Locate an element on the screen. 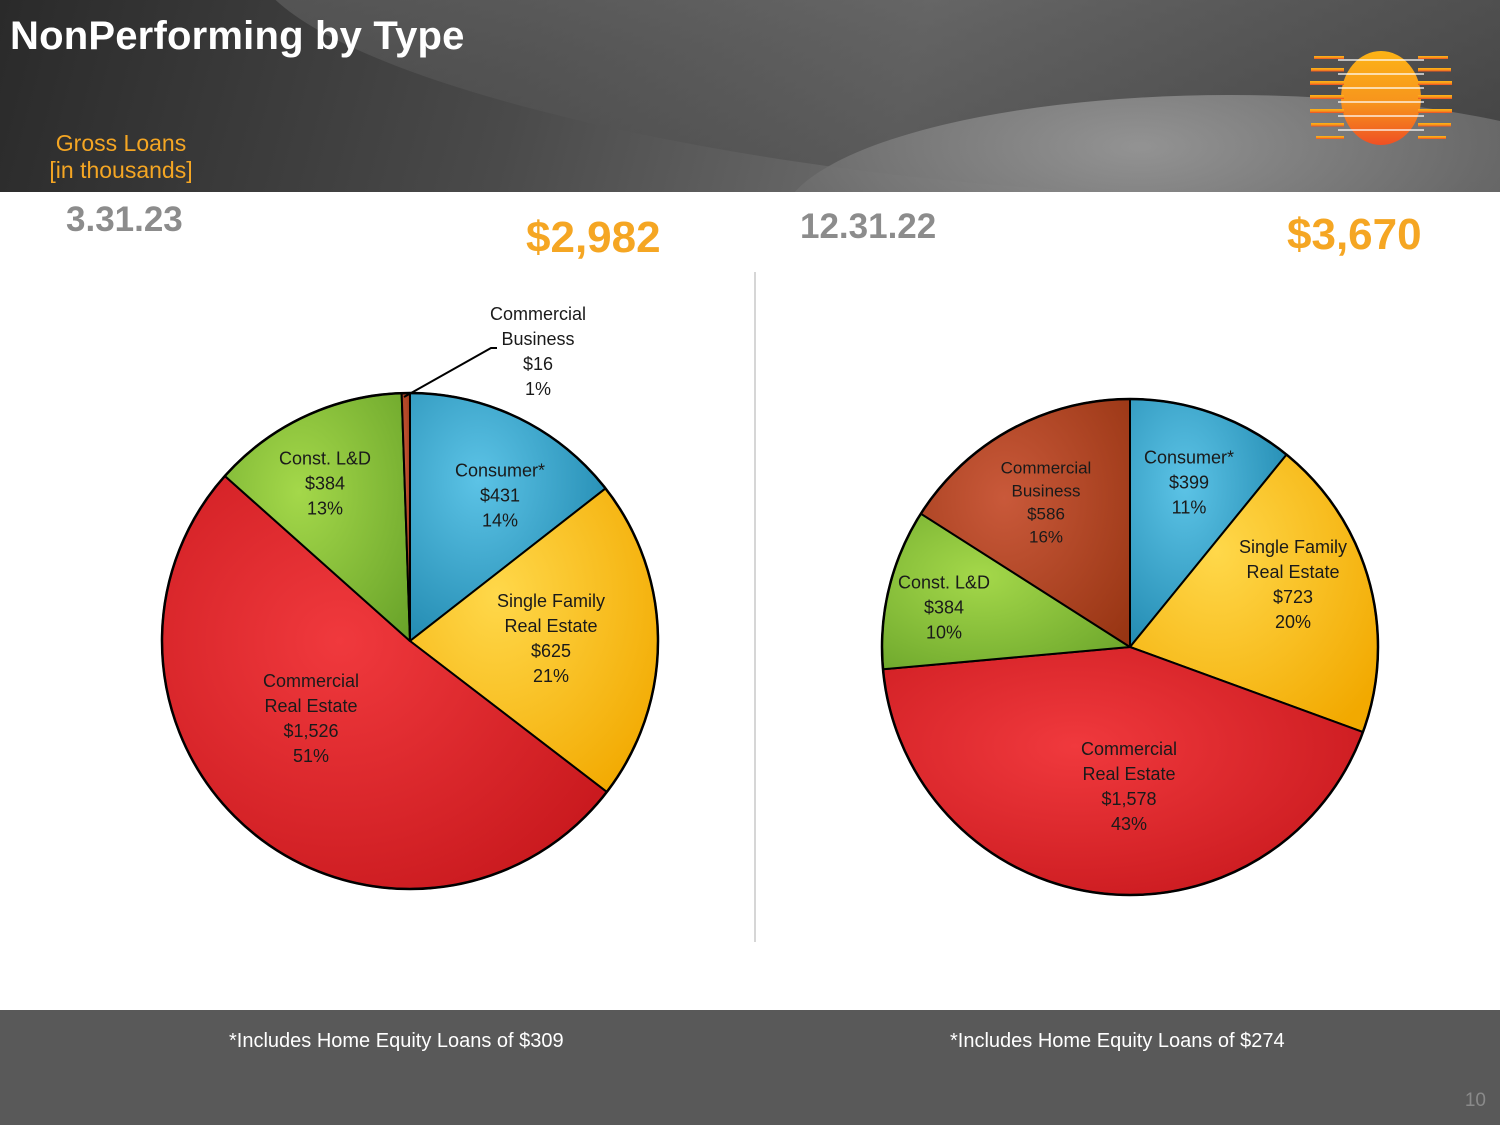  pie-outline is located at coordinates (1130, 647).